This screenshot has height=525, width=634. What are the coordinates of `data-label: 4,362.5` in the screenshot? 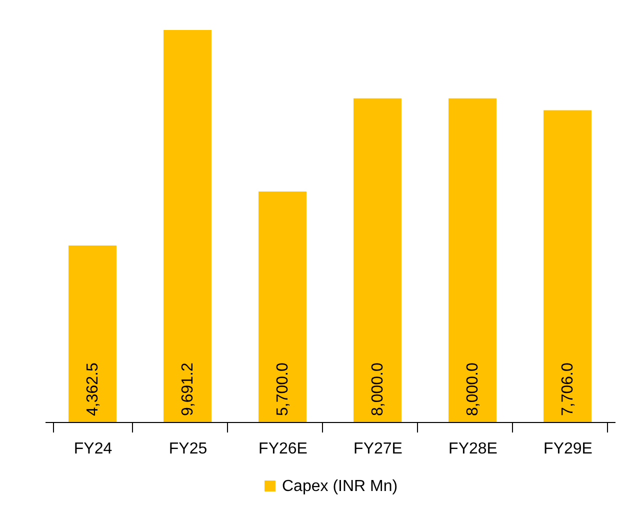 It's located at (93, 389).